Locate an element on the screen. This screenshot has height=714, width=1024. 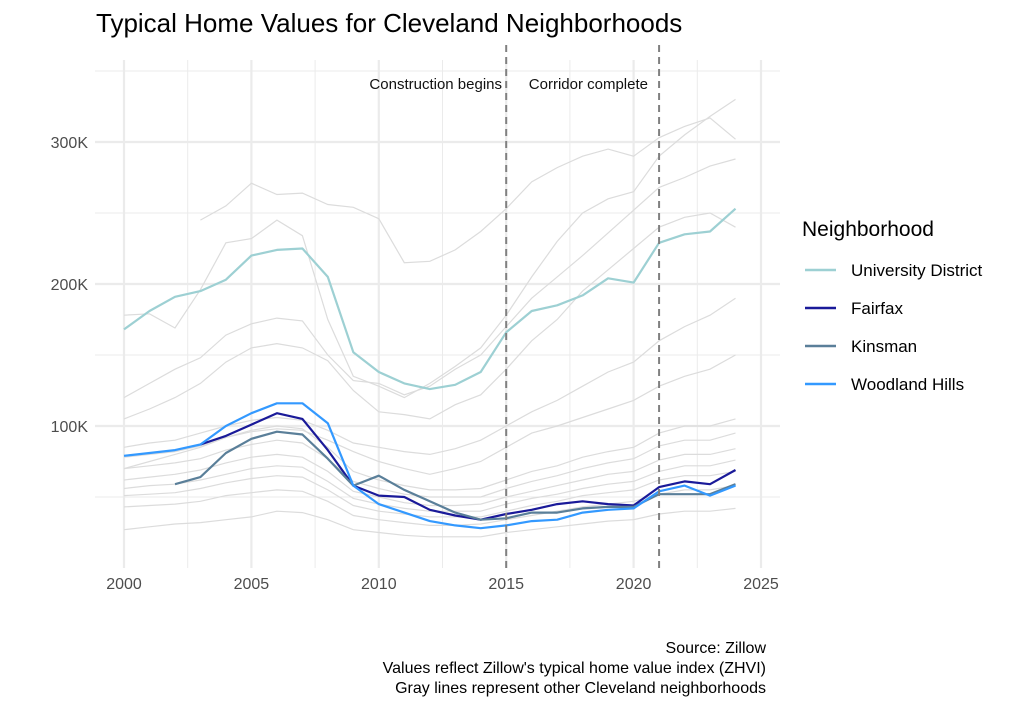
legend-item: Kinsman is located at coordinates (861, 346).